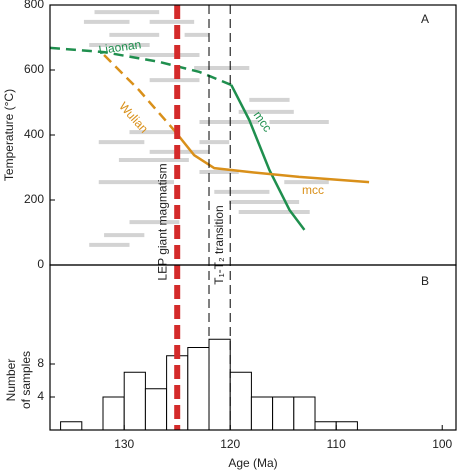 This screenshot has width=457, height=473. Describe the element at coordinates (219, 244) in the screenshot. I see `reference-label: T₁-T₂ transition` at that location.